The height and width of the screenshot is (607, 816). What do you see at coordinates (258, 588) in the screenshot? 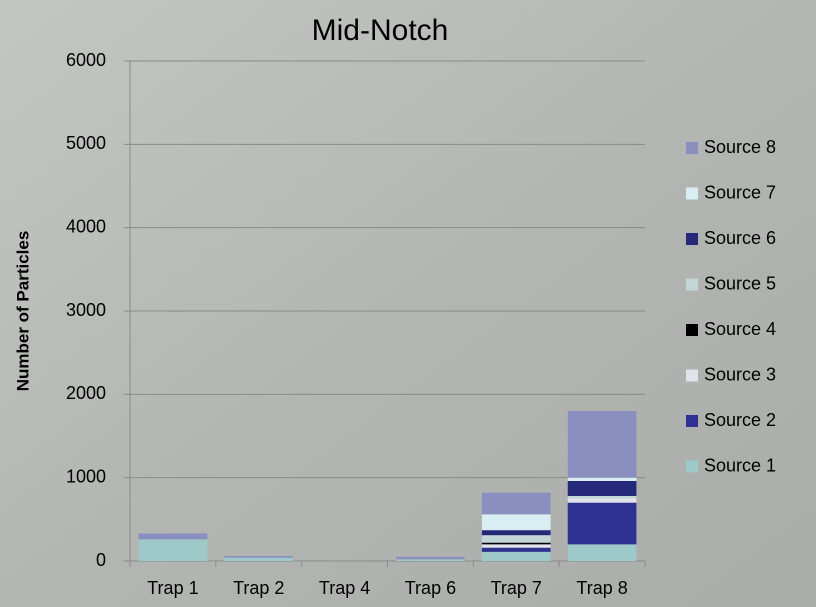
I see `x-tick-label: Trap 2` at bounding box center [258, 588].